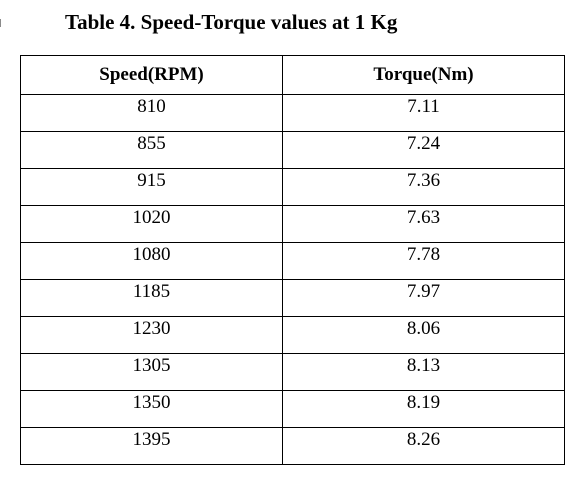 The image size is (574, 494). I want to click on table-row: 1230 8.06, so click(292, 335).